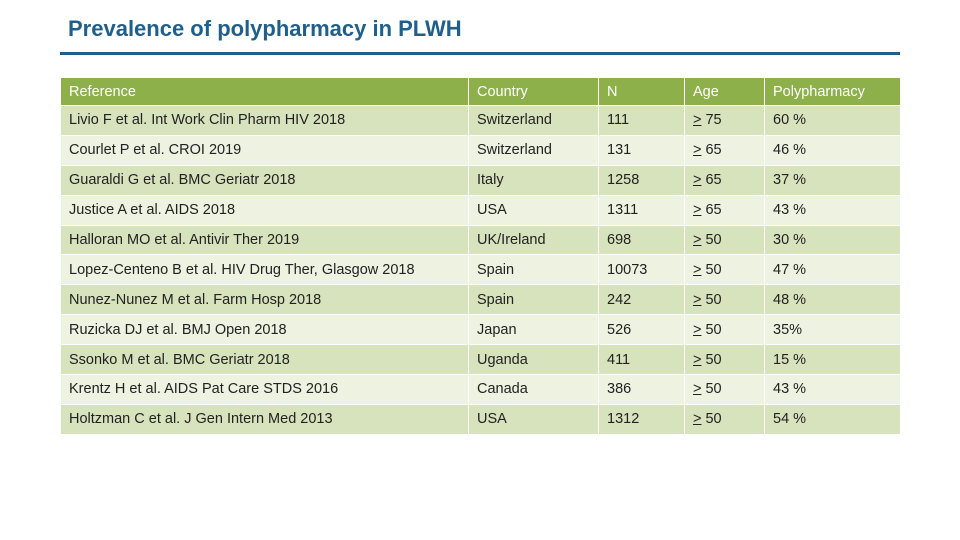  I want to click on cell-reference: Courlet P et al. CROI 2019, so click(264, 150).